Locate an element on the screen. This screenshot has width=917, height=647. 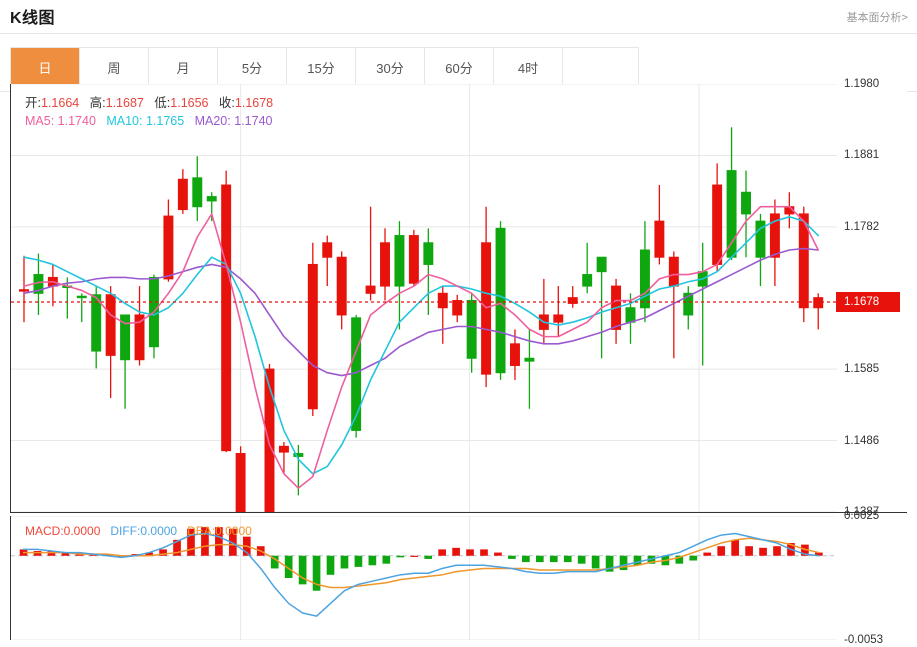
high-value: 1.1687 is located at coordinates (124, 103).